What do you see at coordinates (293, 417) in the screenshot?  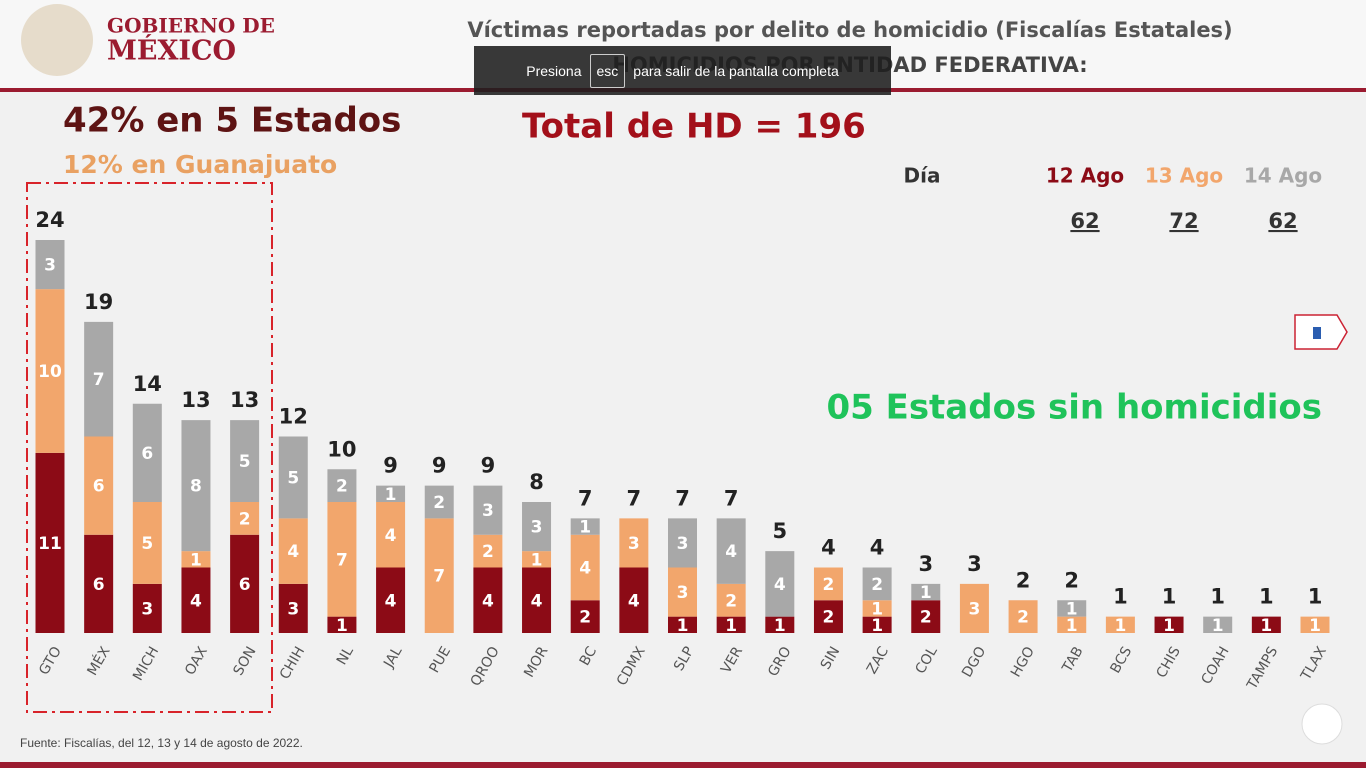 I see `total-label: 12` at bounding box center [293, 417].